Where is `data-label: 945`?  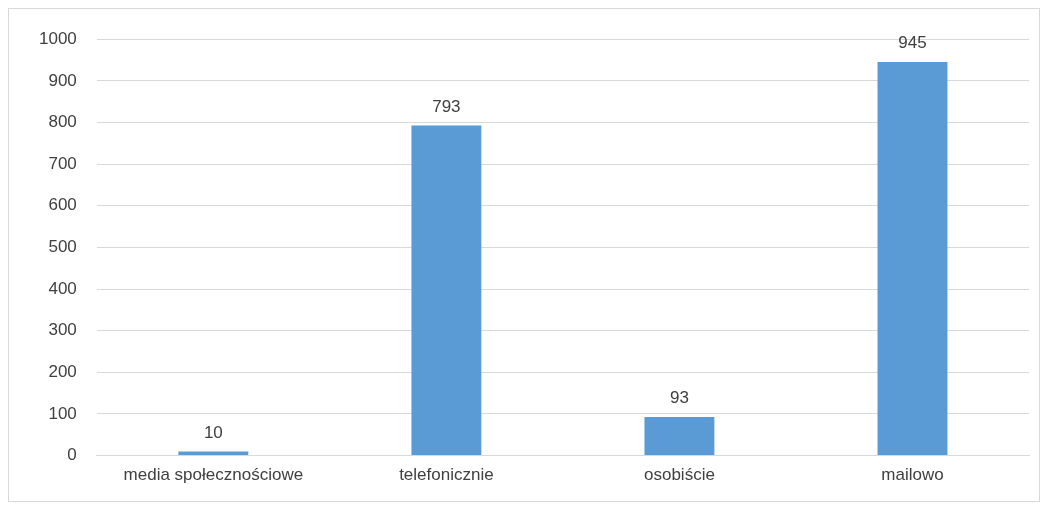
data-label: 945 is located at coordinates (912, 43).